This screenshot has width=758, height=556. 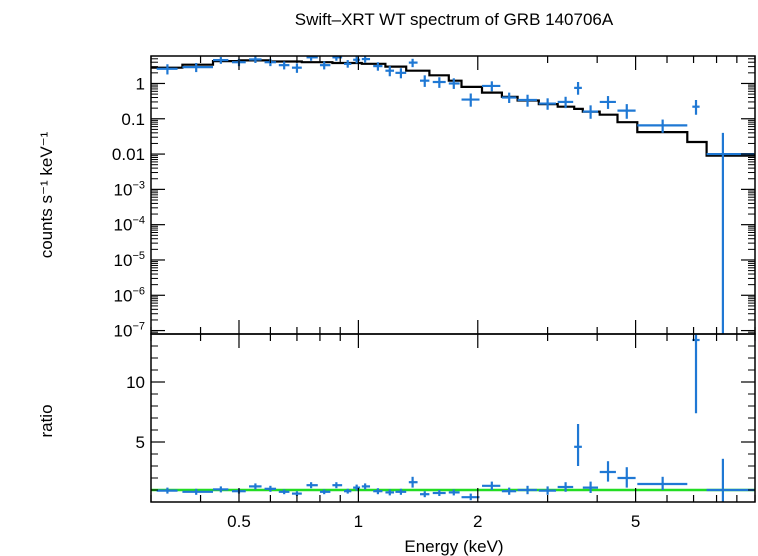 What do you see at coordinates (635, 521) in the screenshot?
I see `x-tick-label: 5` at bounding box center [635, 521].